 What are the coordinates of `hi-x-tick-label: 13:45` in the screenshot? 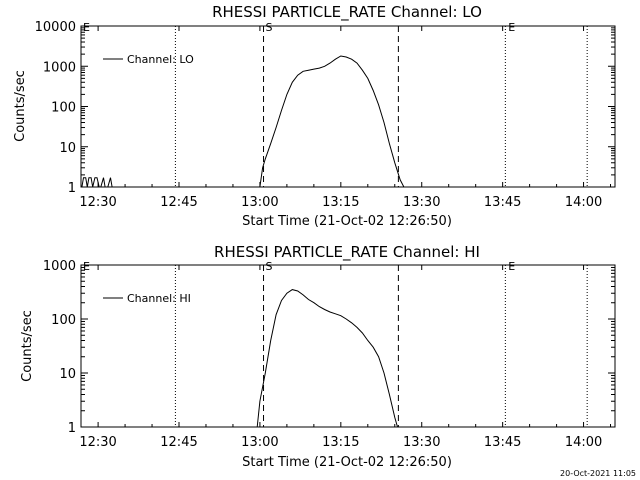 It's located at (502, 442).